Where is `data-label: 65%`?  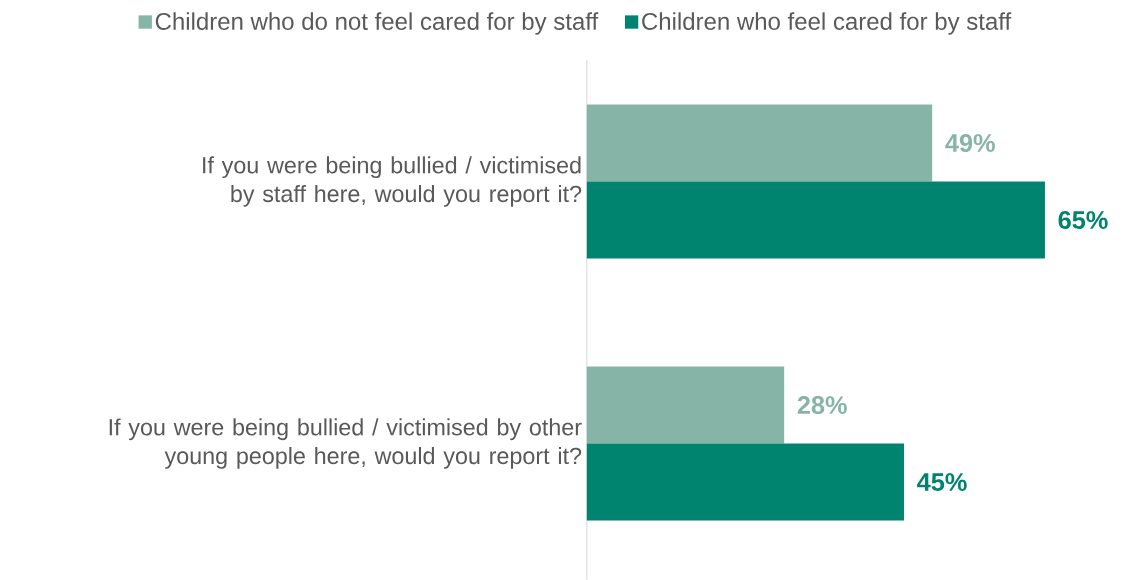
data-label: 65% is located at coordinates (1083, 219).